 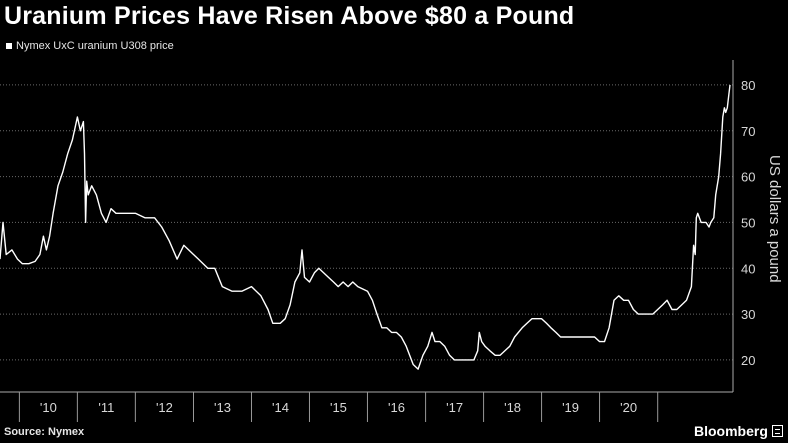 What do you see at coordinates (280, 407) in the screenshot?
I see `x-tick-label-2014: '14` at bounding box center [280, 407].